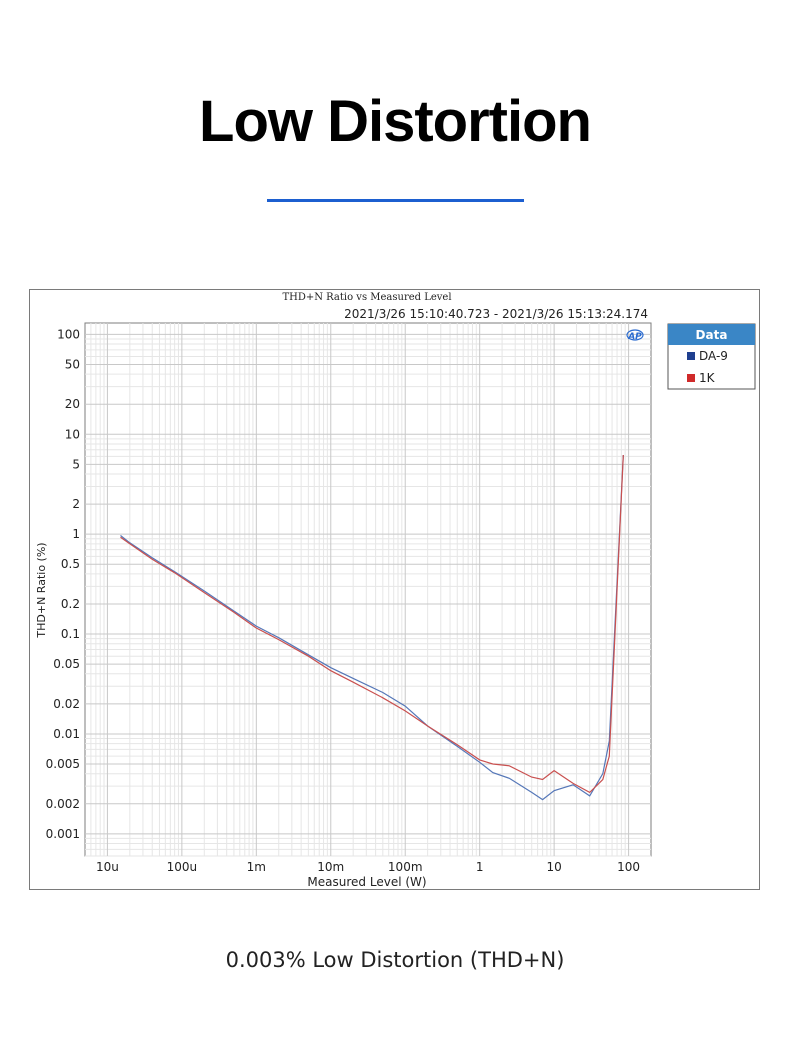 The image size is (790, 1040). I want to click on y-tick-label: 0.2, so click(70, 604).